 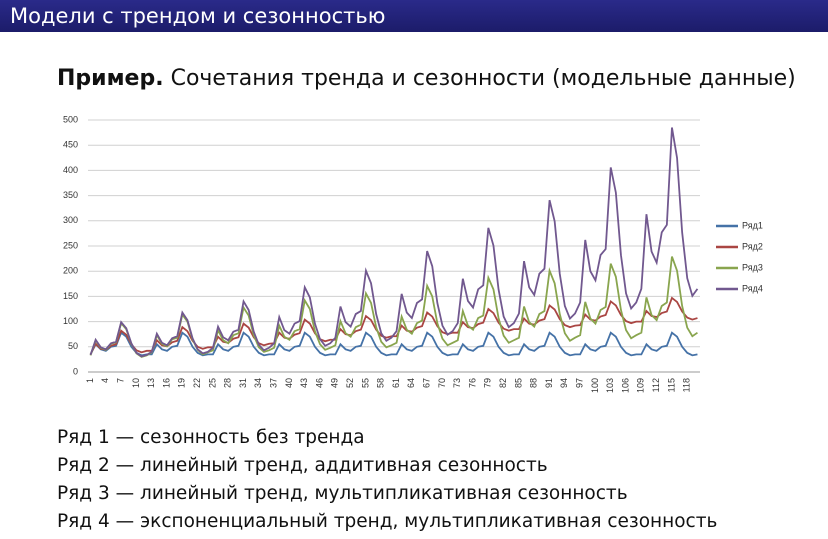 I want to click on x-tick-label: 64, so click(x=411, y=383).